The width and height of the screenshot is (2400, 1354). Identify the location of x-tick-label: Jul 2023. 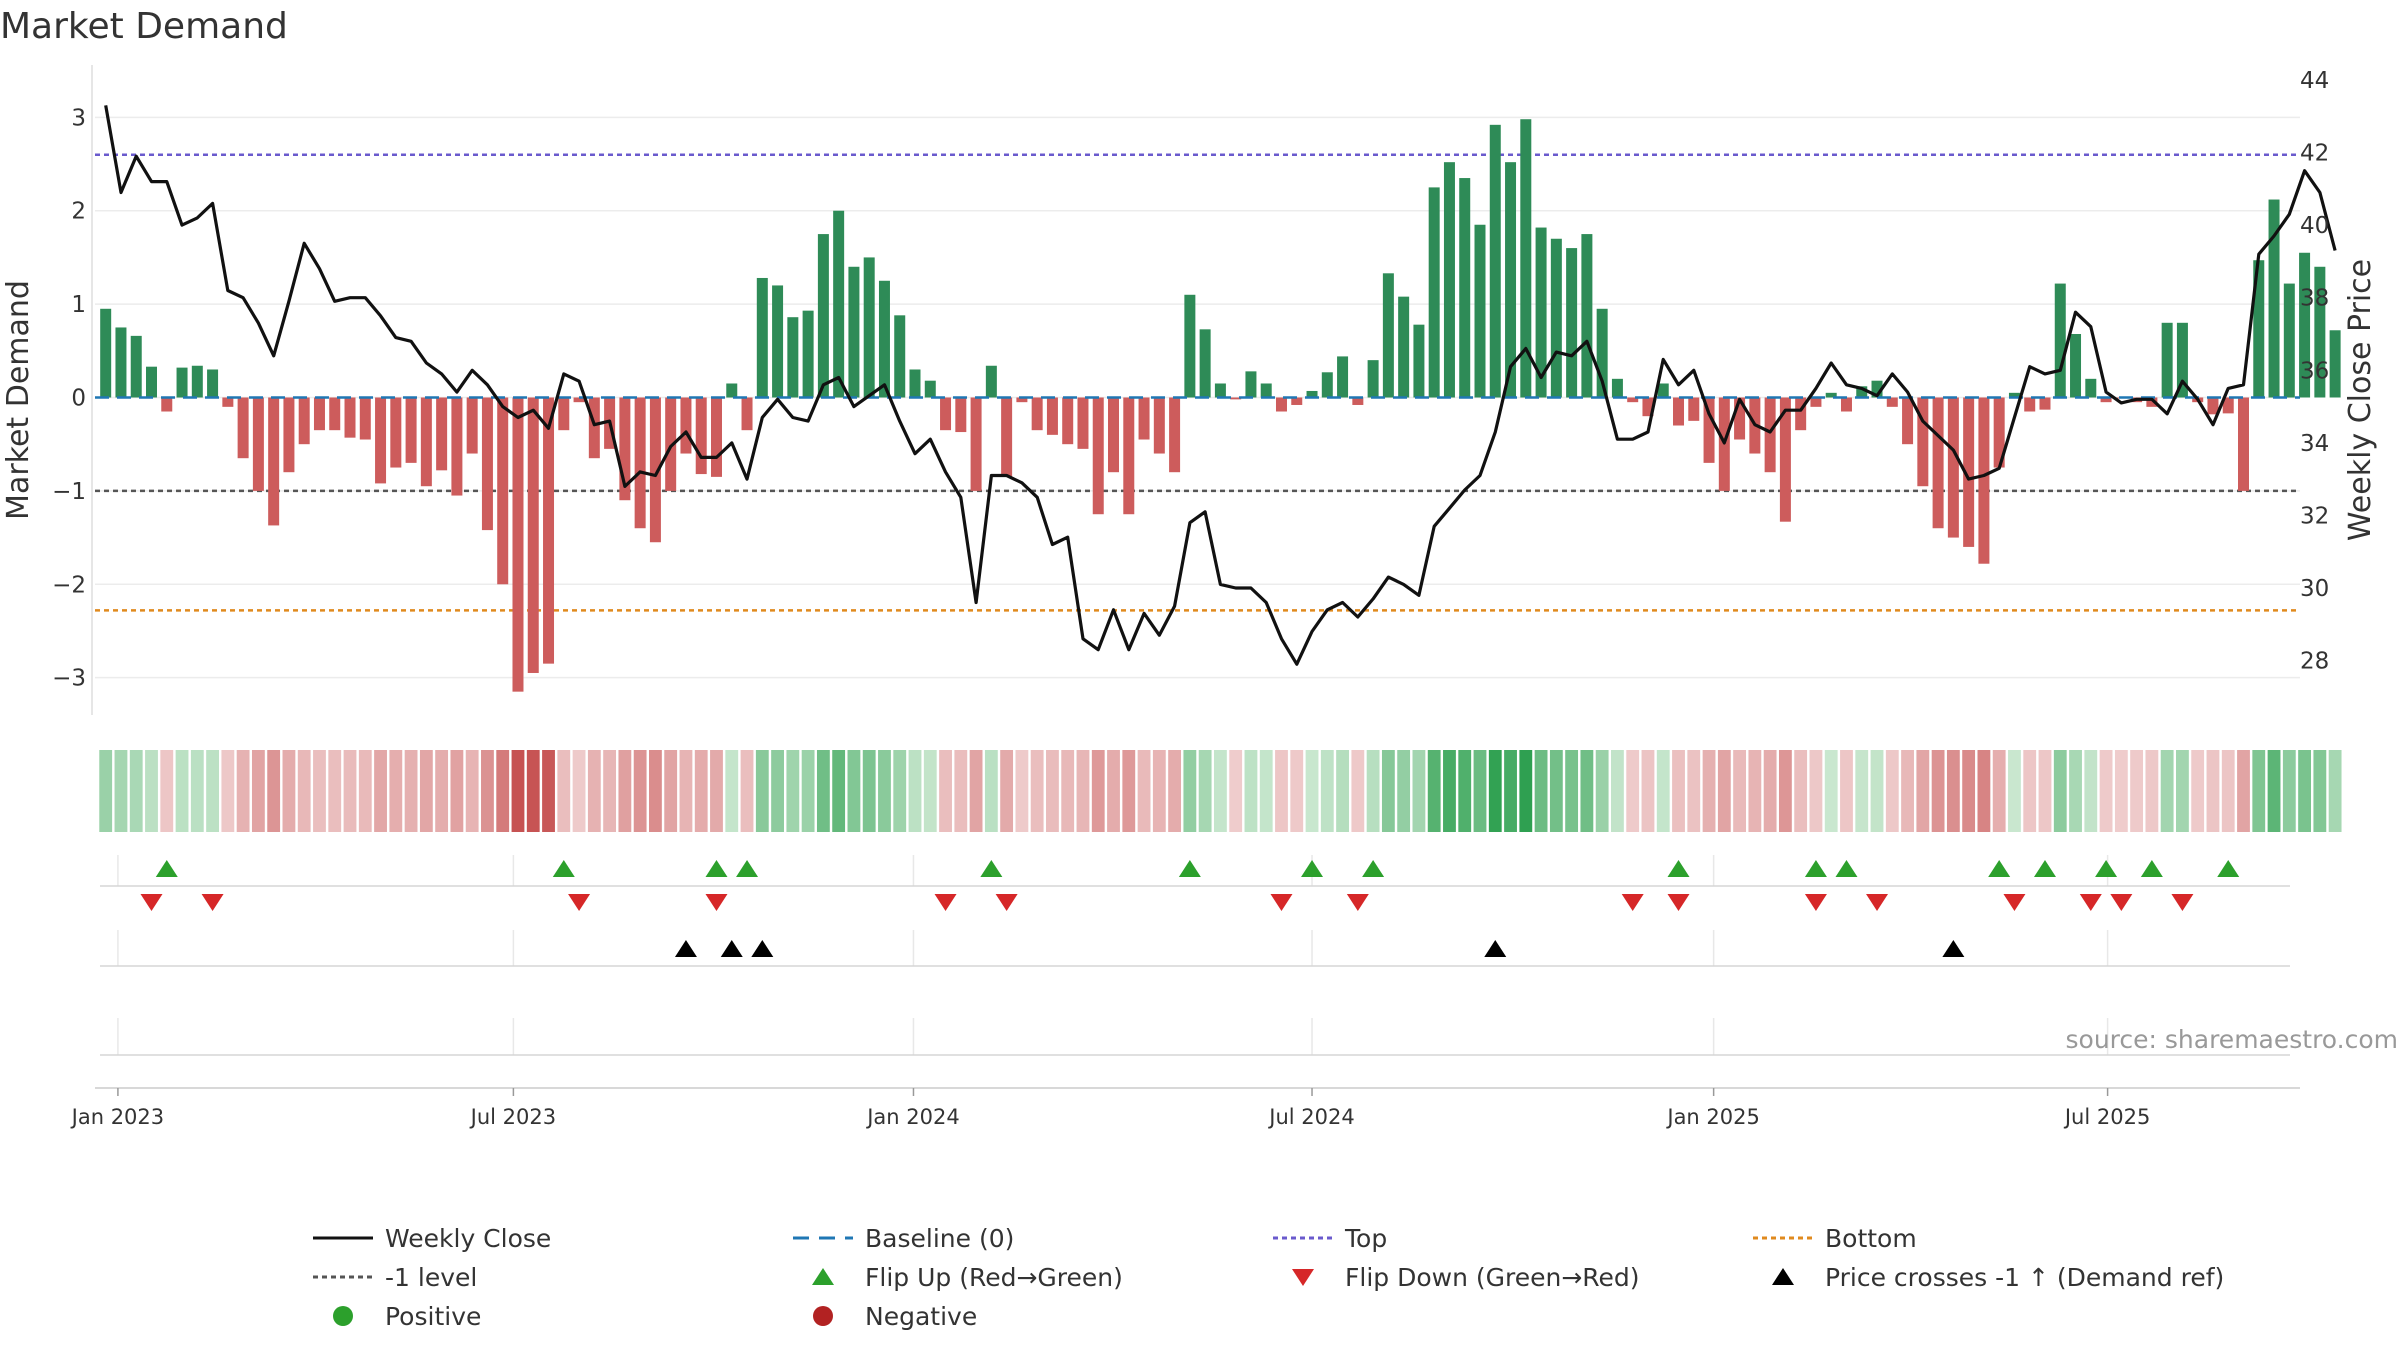
(512, 1117).